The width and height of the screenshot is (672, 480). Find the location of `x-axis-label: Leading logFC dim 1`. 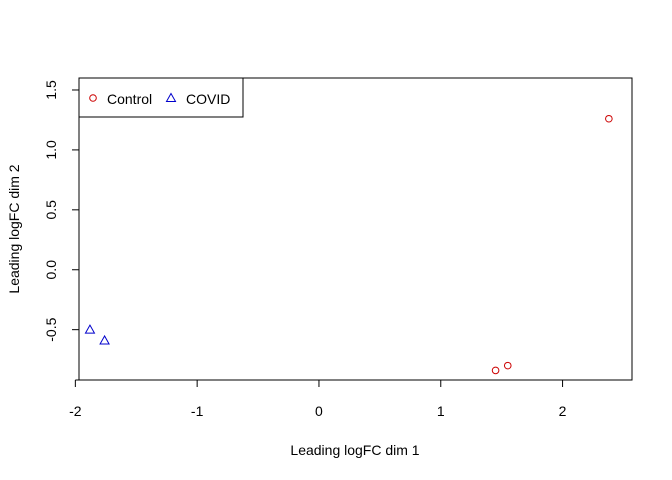

x-axis-label: Leading logFC dim 1 is located at coordinates (354, 450).